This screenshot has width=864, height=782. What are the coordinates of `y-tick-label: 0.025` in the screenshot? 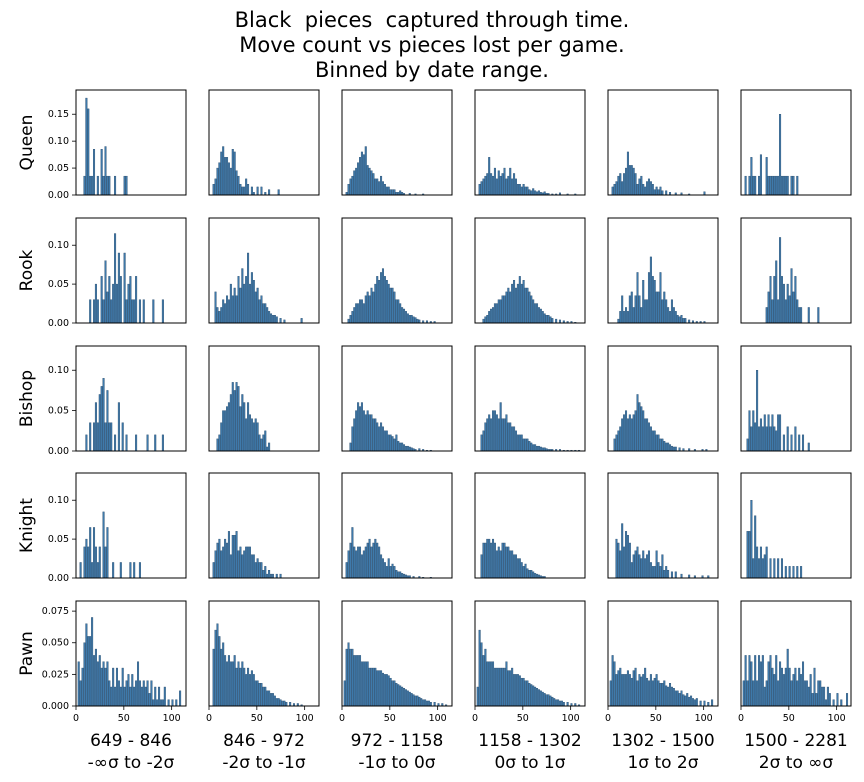 It's located at (55, 674).